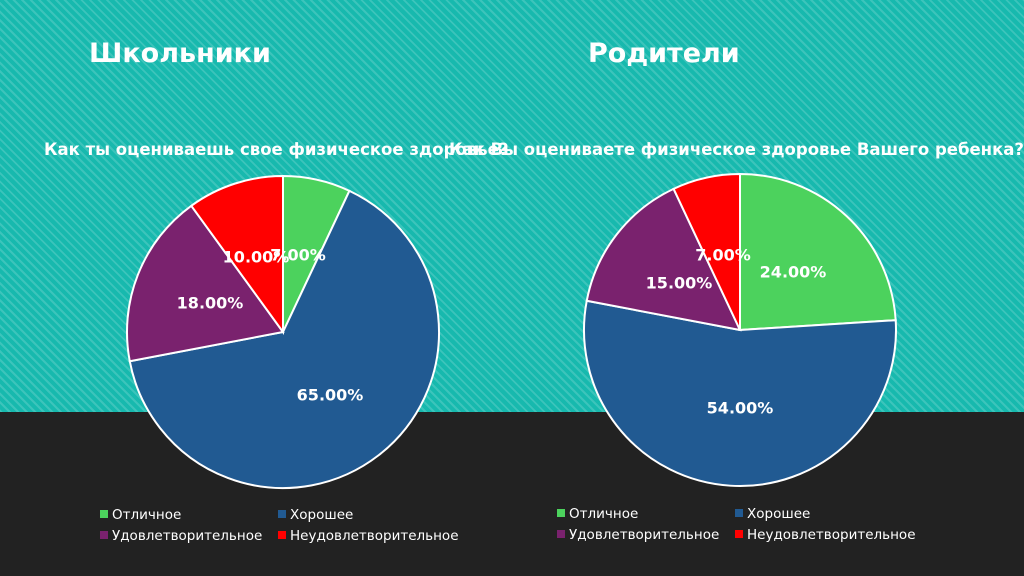  Describe the element at coordinates (256, 257) in the screenshot. I see `data-label-unsatisfactory: 10.00%` at that location.